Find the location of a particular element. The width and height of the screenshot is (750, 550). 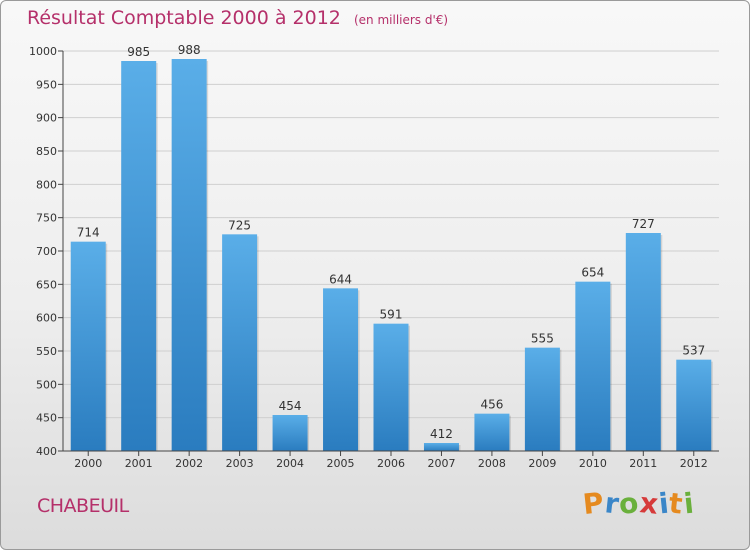

y-tick-label: 700 is located at coordinates (46, 251).